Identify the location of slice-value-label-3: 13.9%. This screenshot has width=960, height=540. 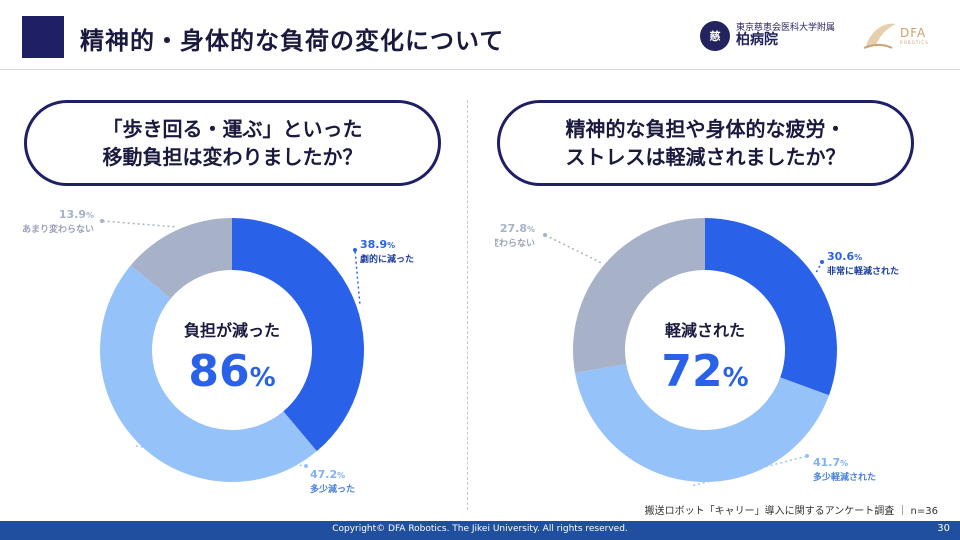
(76, 214).